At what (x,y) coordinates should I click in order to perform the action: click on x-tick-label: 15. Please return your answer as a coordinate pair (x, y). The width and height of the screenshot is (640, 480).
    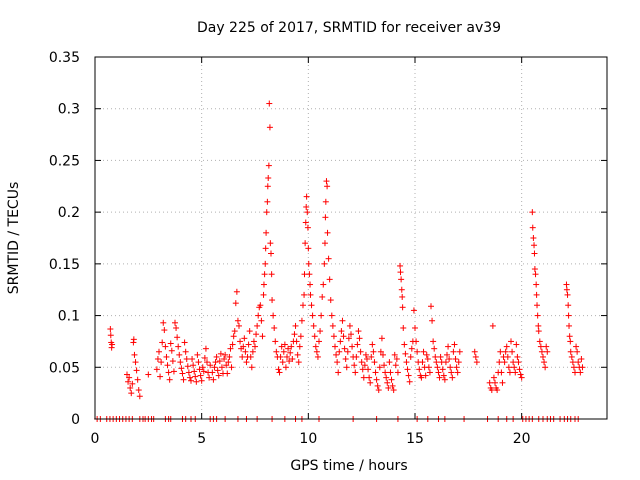
    Looking at the image, I should click on (415, 439).